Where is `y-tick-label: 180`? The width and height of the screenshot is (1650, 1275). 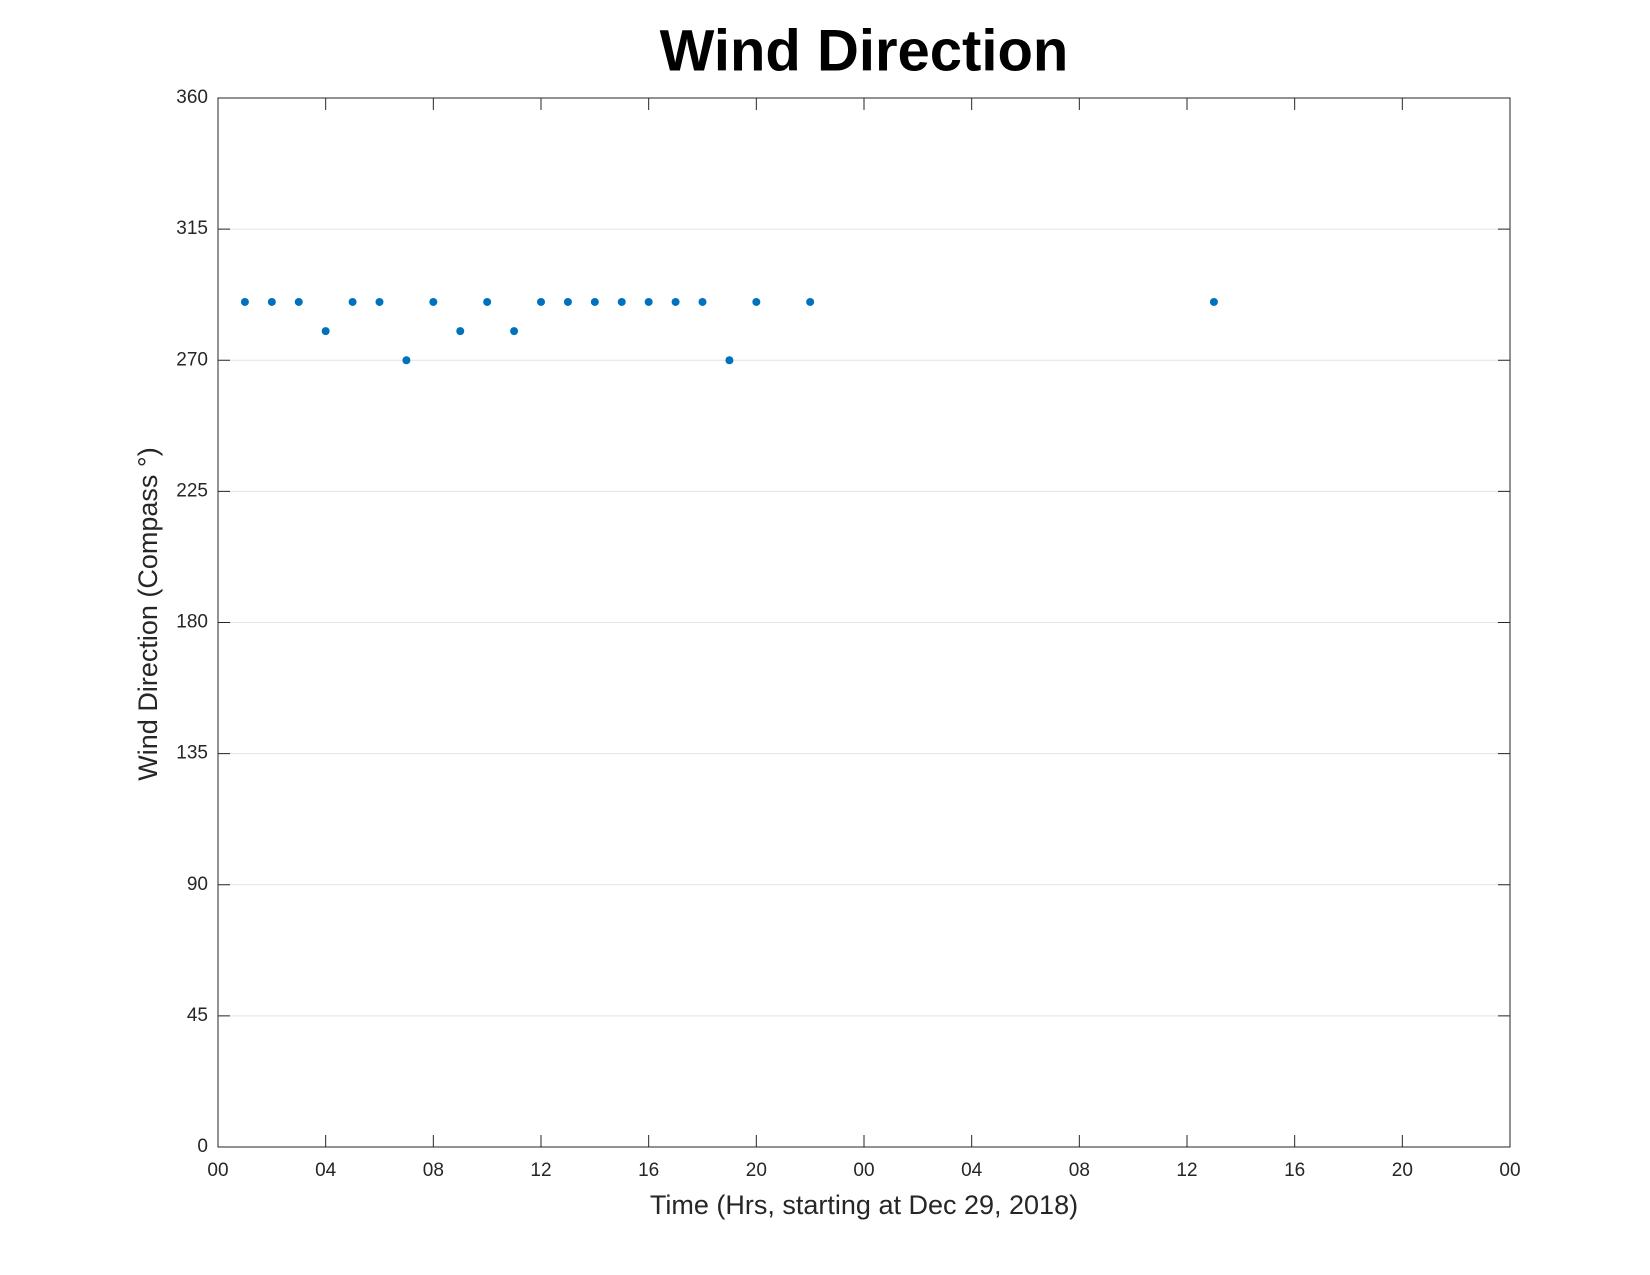
y-tick-label: 180 is located at coordinates (192, 622).